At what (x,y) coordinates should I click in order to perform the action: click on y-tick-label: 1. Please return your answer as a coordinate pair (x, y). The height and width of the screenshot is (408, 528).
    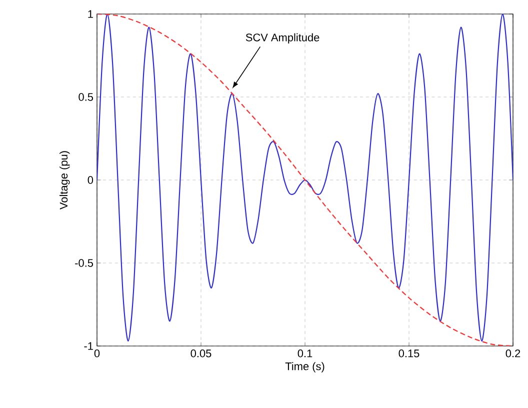
    Looking at the image, I should click on (90, 14).